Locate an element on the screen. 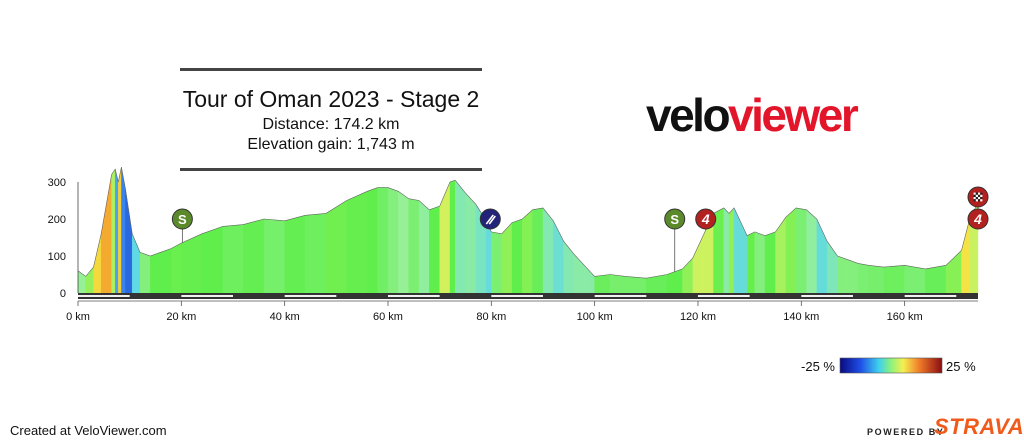 This screenshot has height=442, width=1024. y-tick-label: 100 is located at coordinates (57, 257).